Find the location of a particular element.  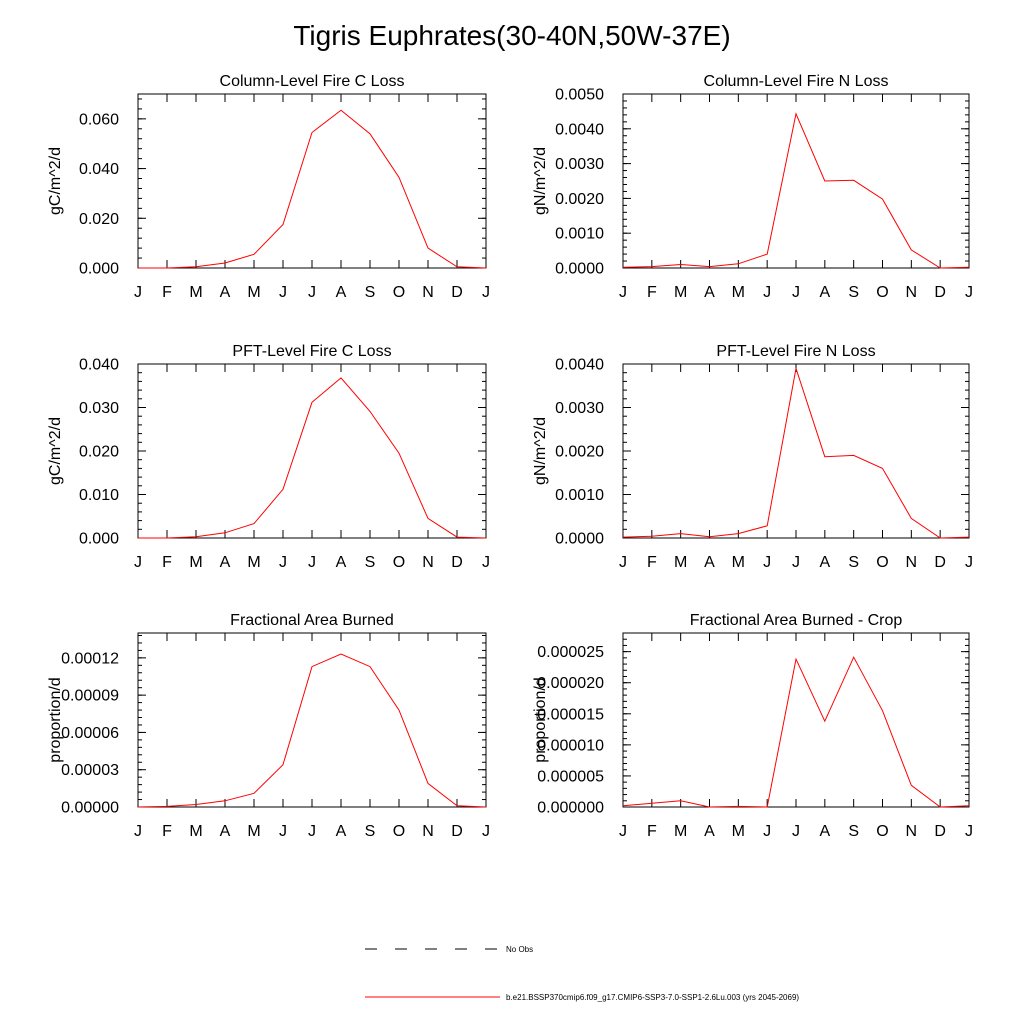

y-tick-label: 0.000000 is located at coordinates (570, 808).